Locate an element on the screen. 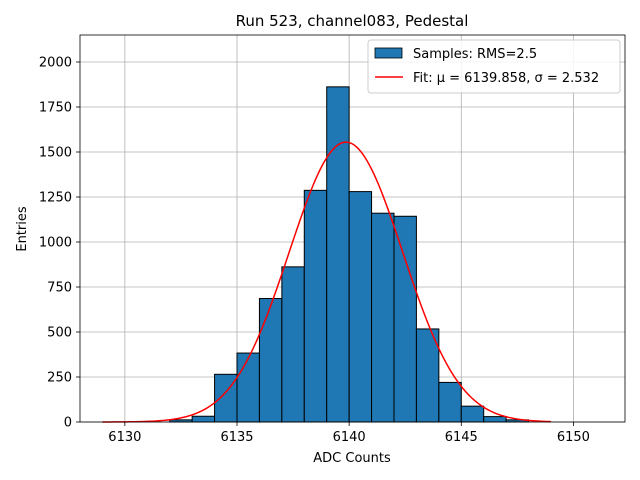  x-tick-label: 6140 is located at coordinates (349, 437).